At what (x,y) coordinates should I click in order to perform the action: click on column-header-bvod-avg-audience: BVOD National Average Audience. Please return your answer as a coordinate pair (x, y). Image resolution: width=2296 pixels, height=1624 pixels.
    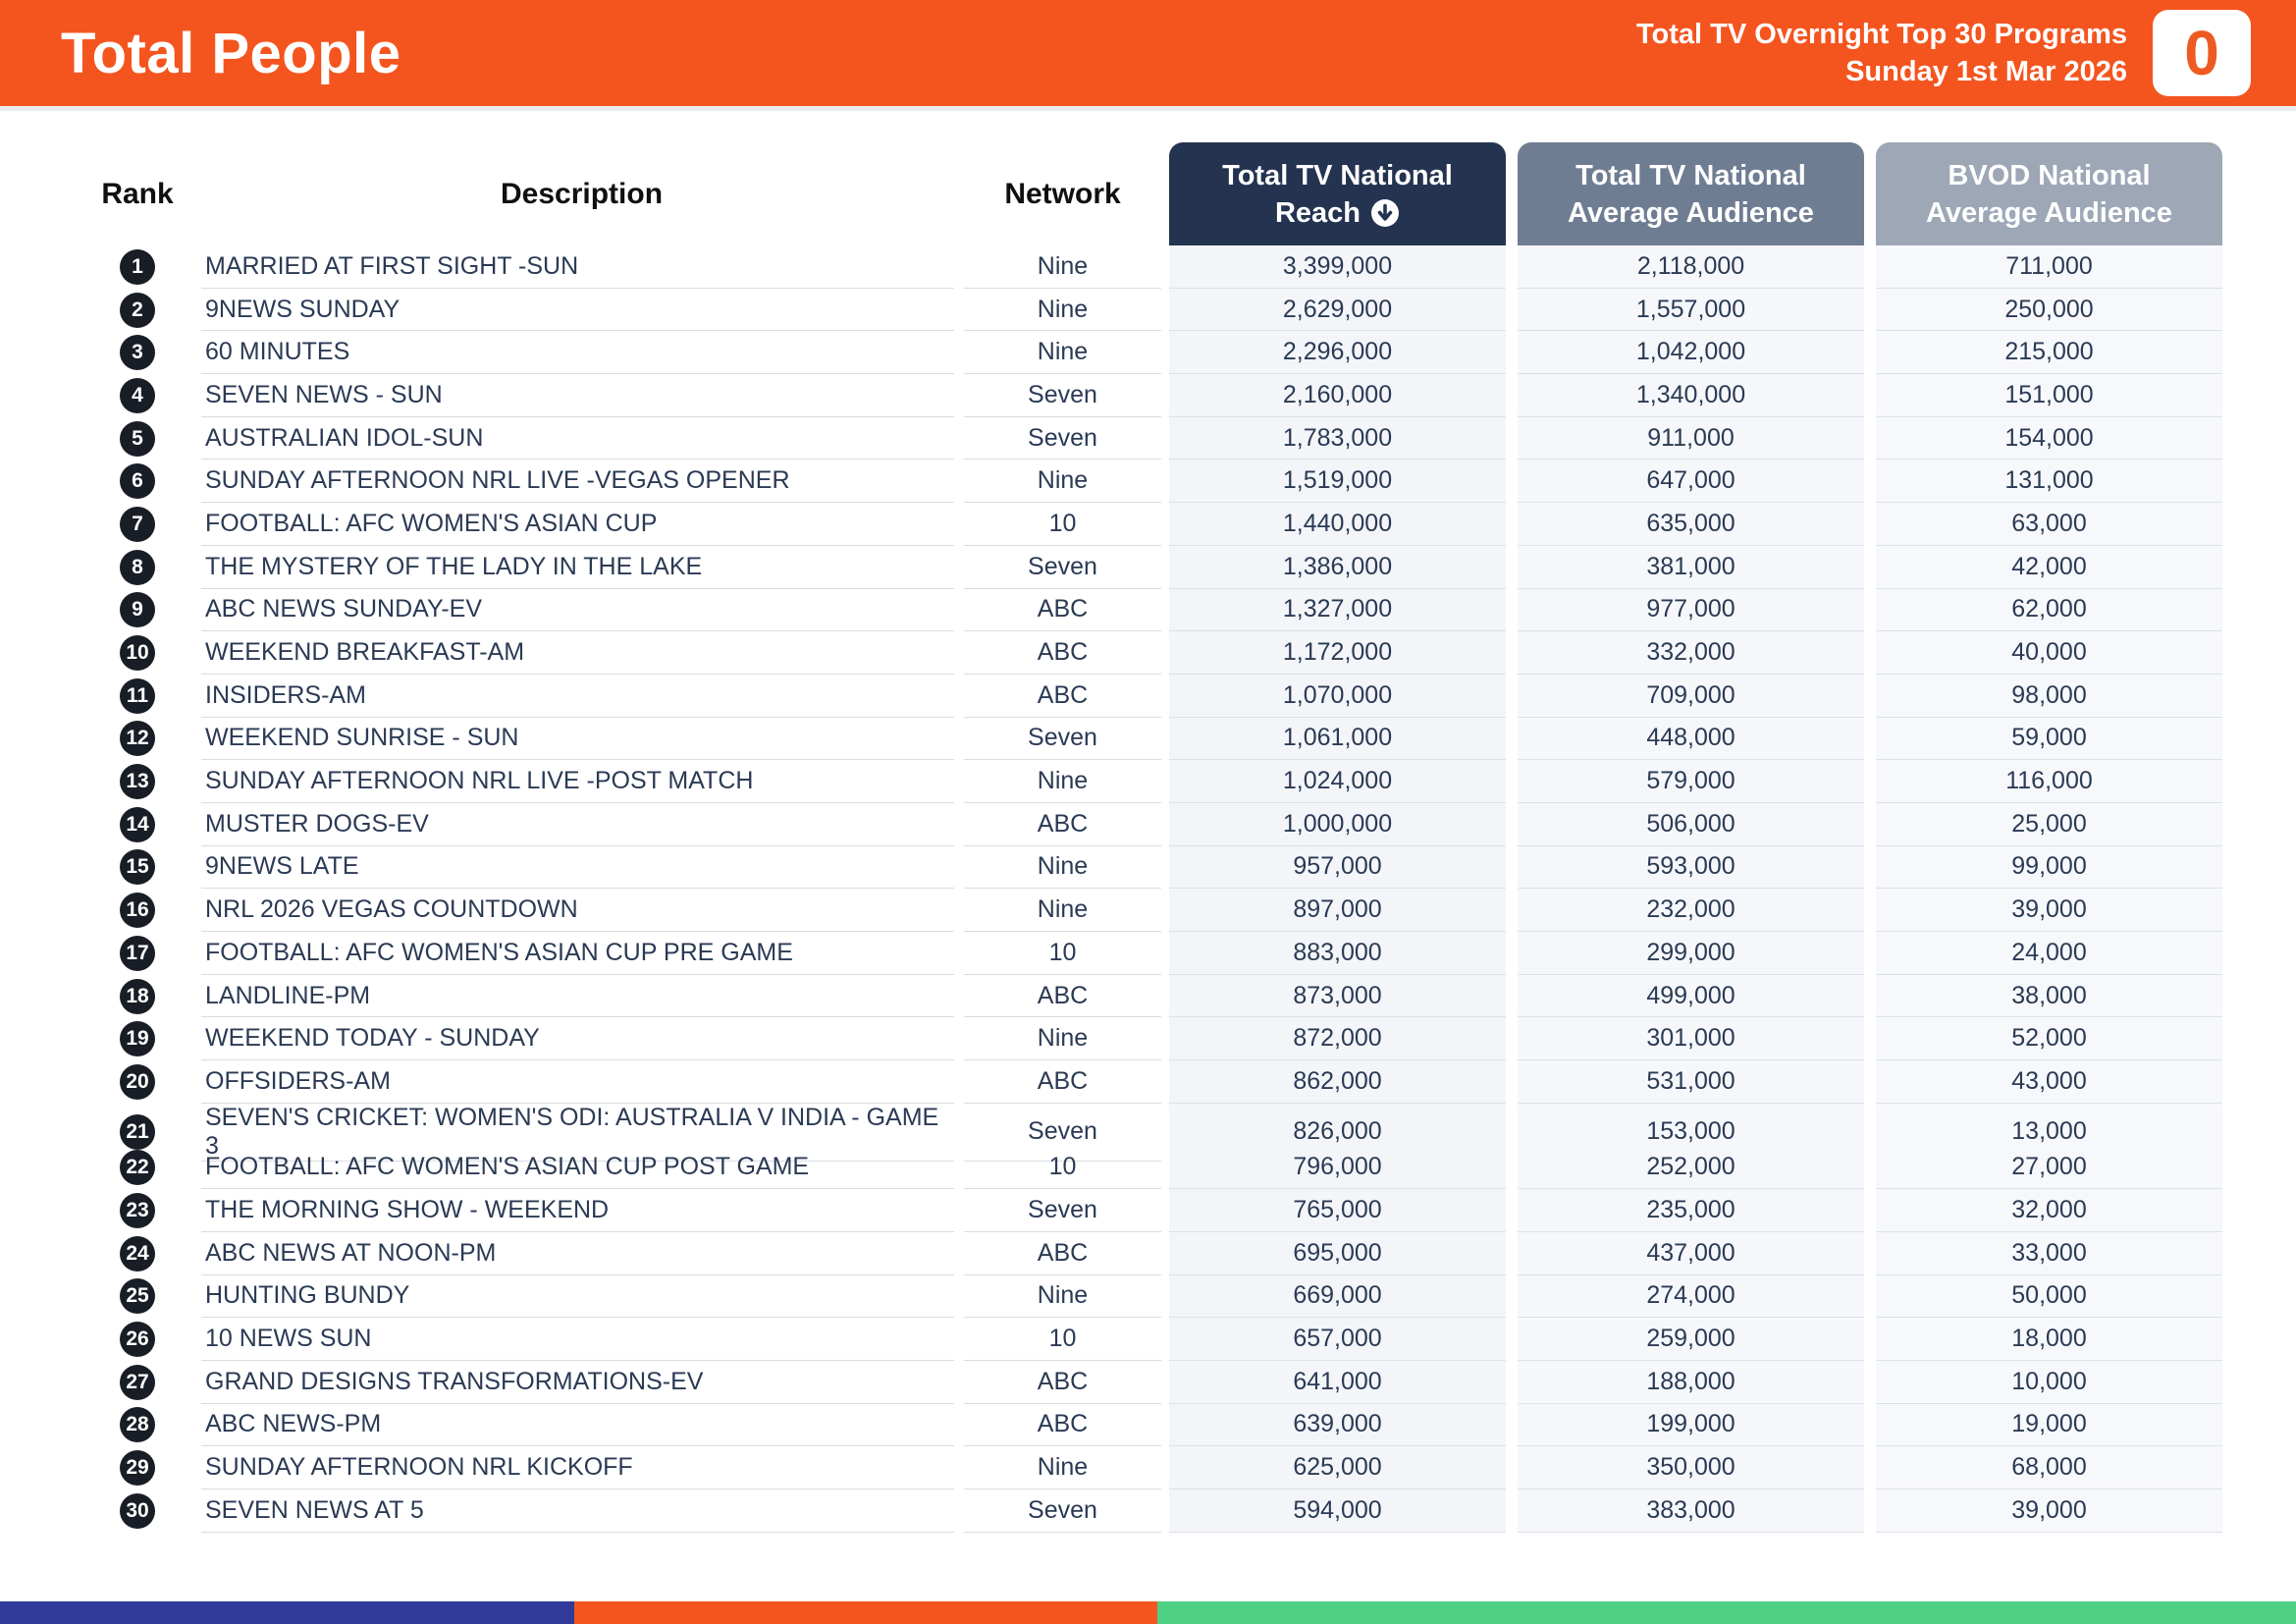
    Looking at the image, I should click on (2049, 193).